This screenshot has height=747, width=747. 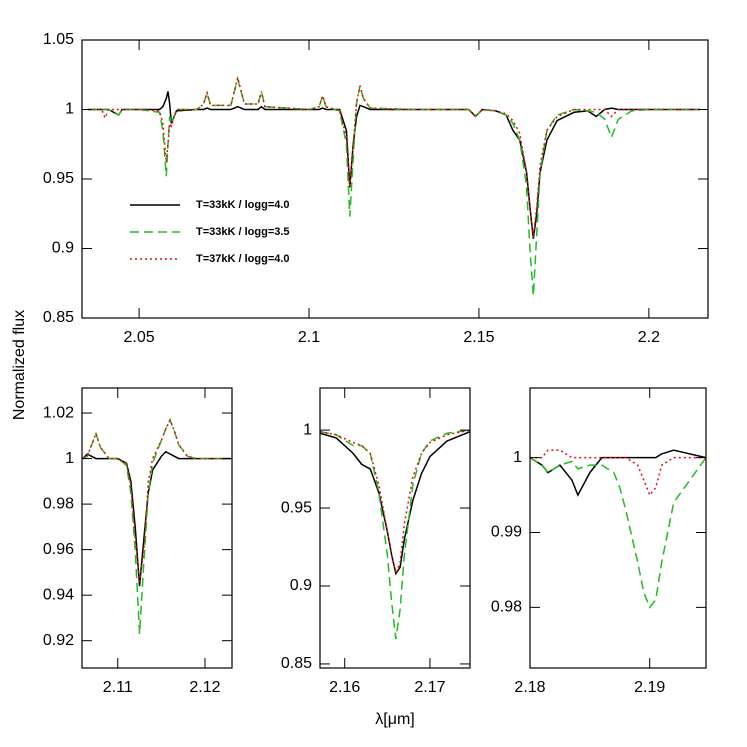 I want to click on y-tick-label: 1.02, so click(x=58, y=412).